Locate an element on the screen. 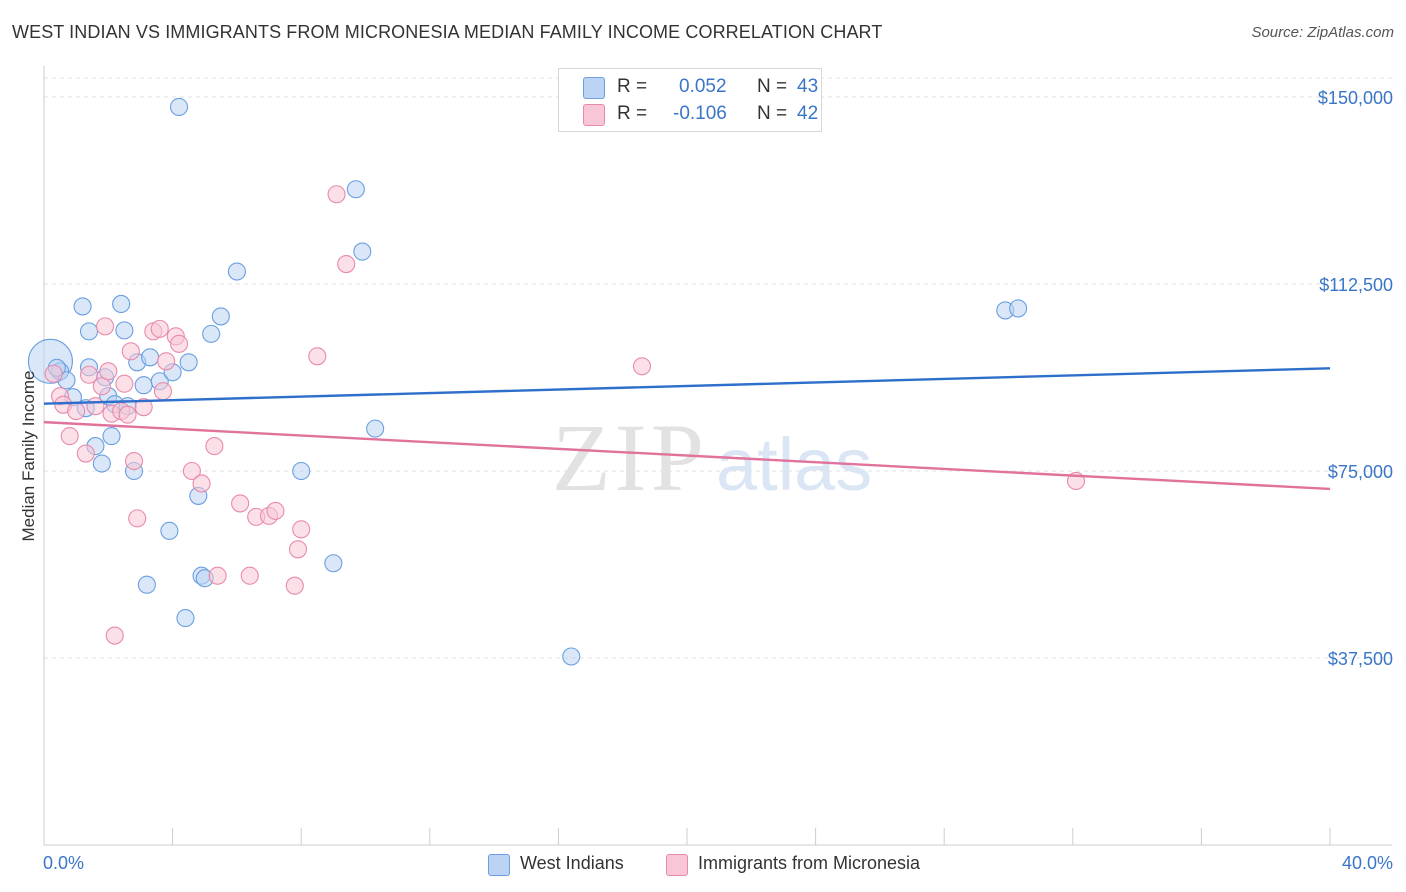 The height and width of the screenshot is (892, 1406). x-tick-label-max: 40.0% is located at coordinates (1367, 863).